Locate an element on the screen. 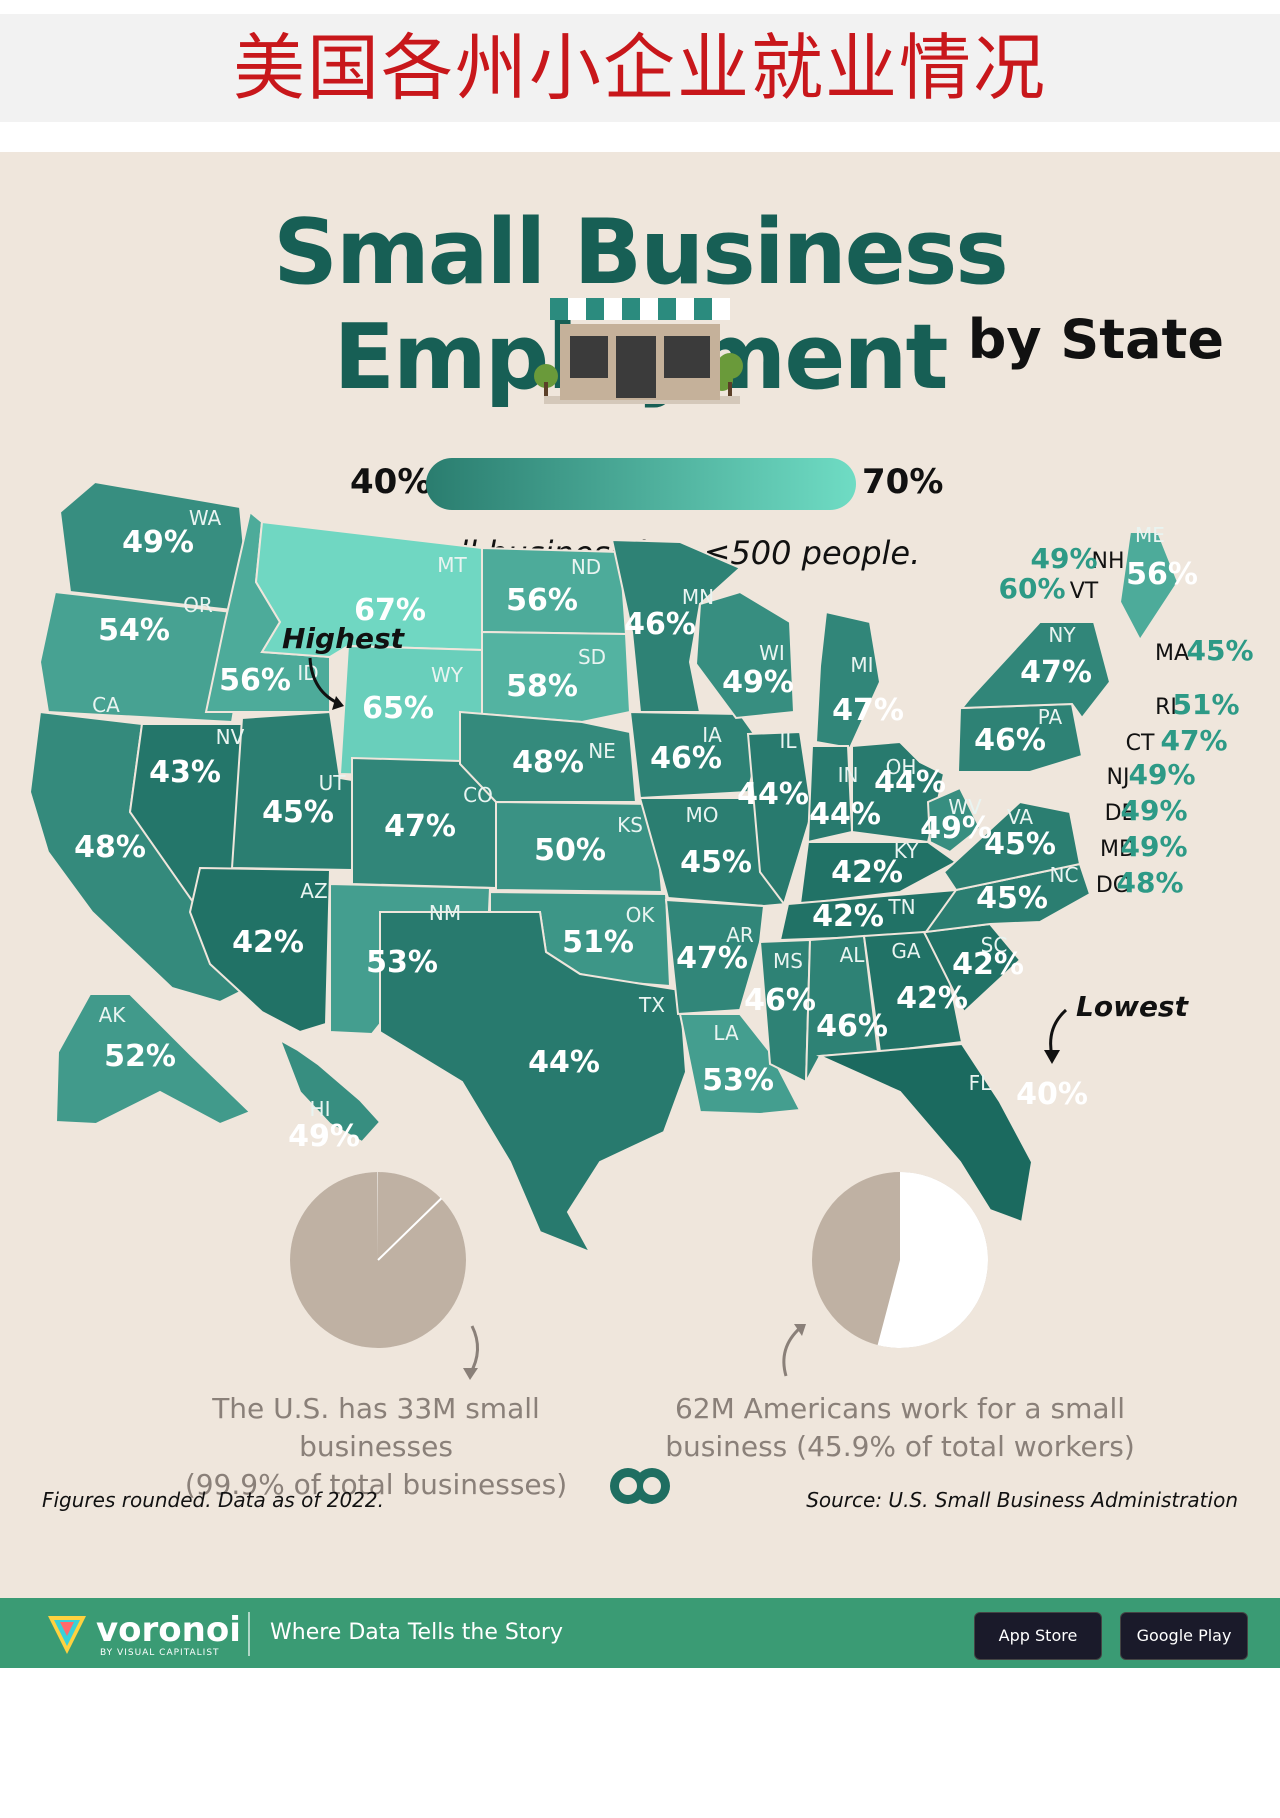 The image size is (1280, 1818). legend-min-label: 40% is located at coordinates (391, 482).